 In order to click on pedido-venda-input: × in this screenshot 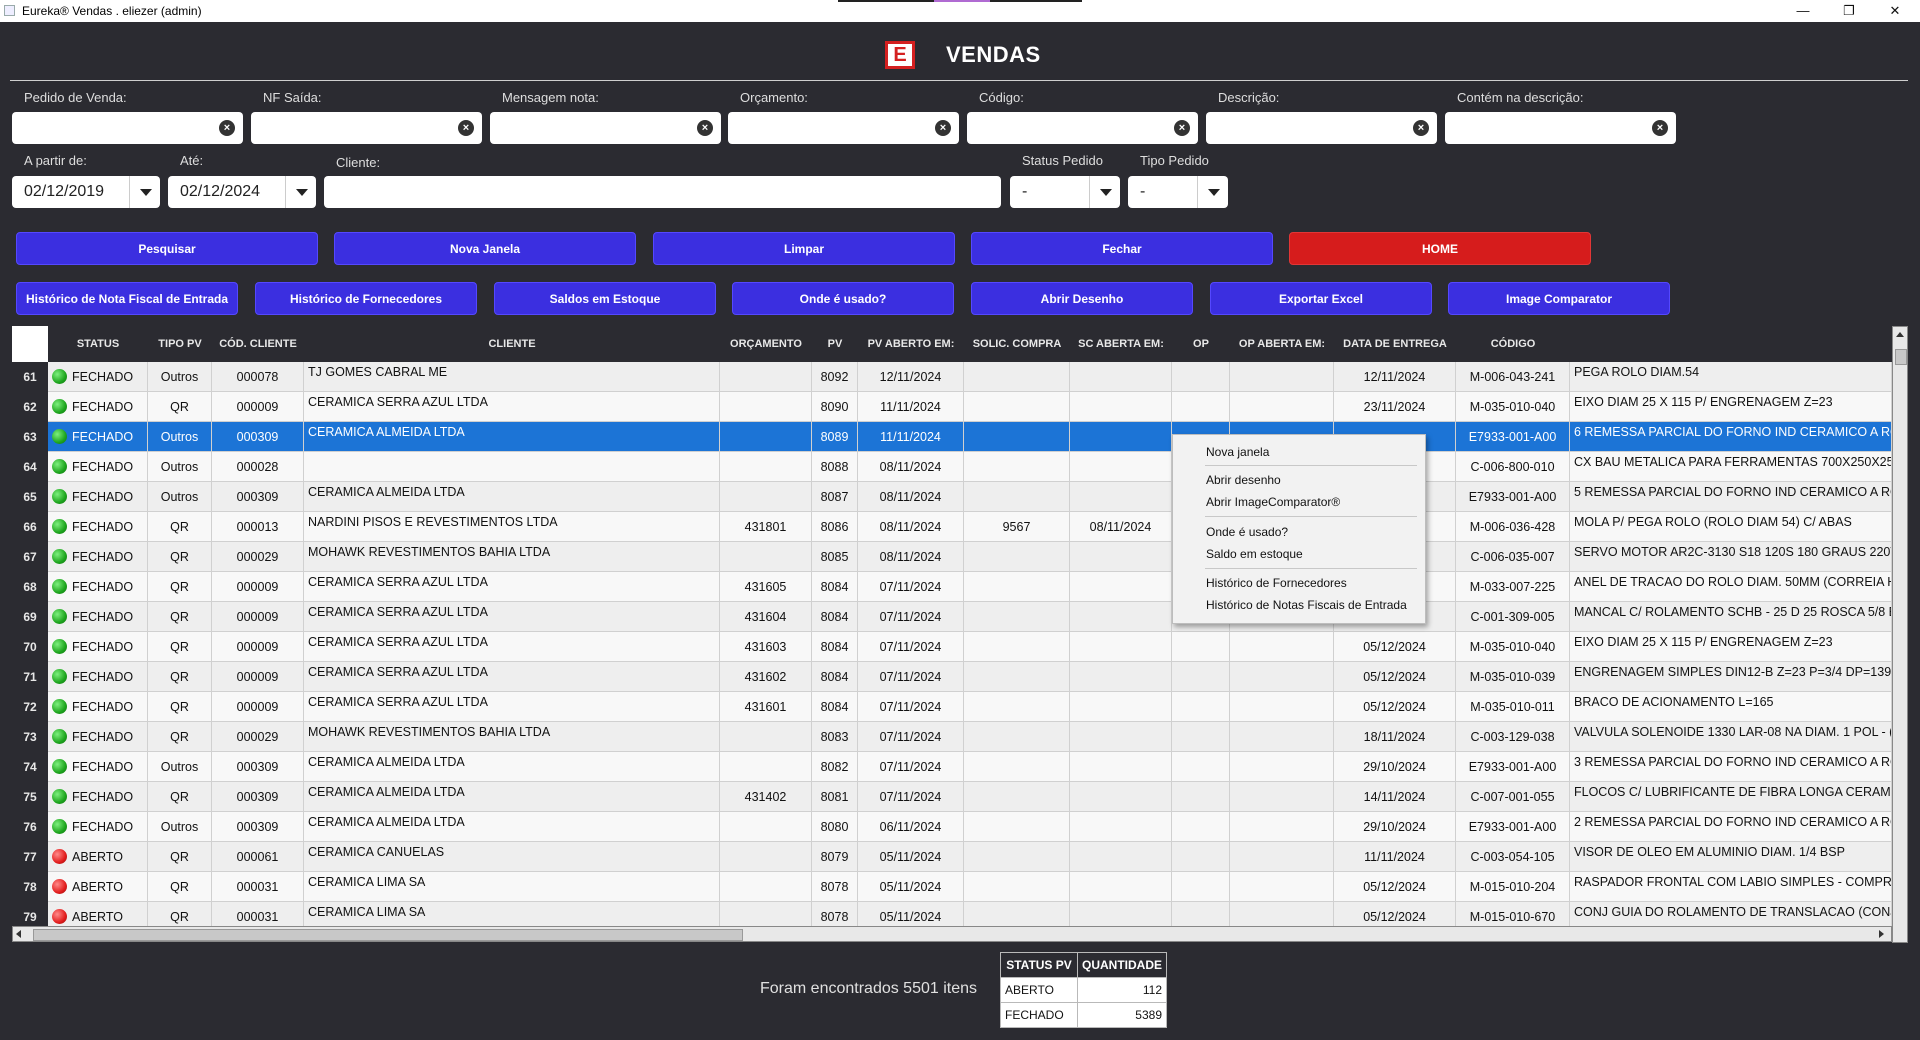, I will do `click(127, 128)`.